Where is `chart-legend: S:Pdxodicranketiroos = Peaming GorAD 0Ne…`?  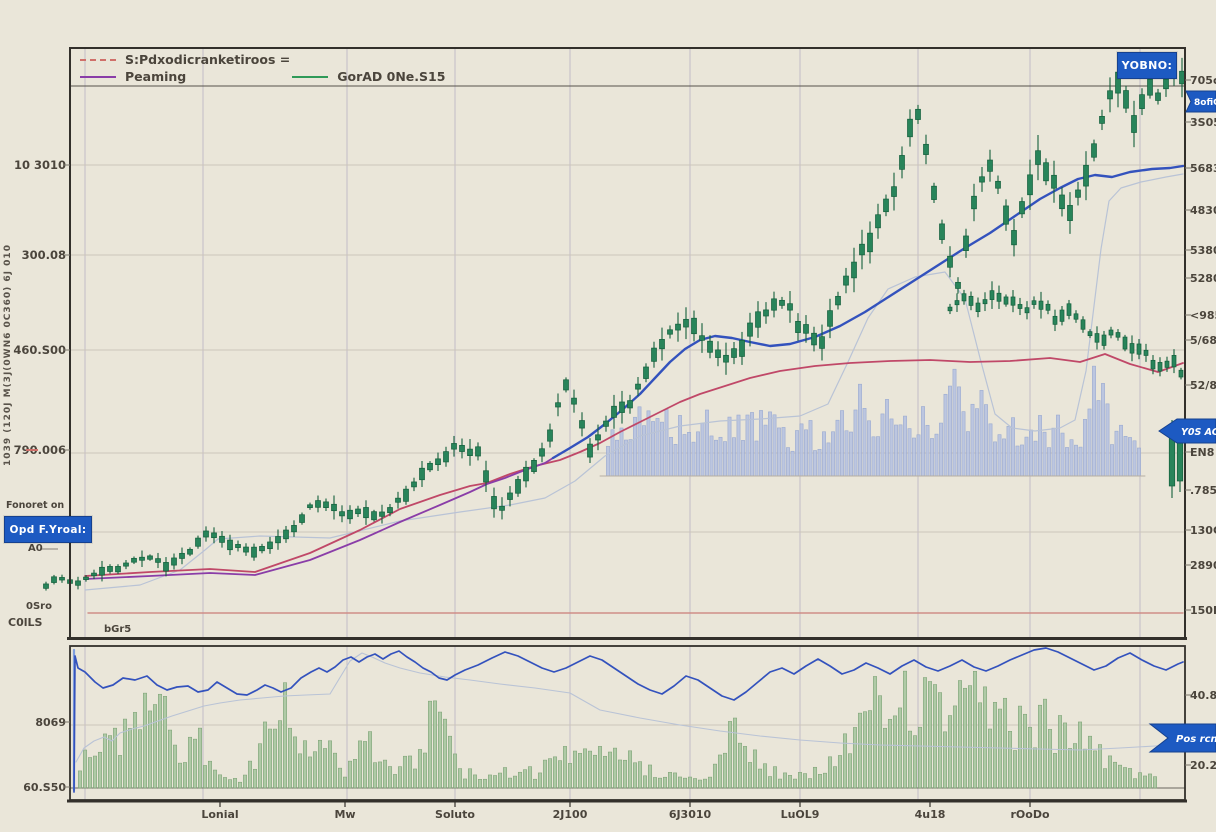 chart-legend: S:Pdxodicranketiroos = Peaming GorAD 0Ne… is located at coordinates (262, 68).